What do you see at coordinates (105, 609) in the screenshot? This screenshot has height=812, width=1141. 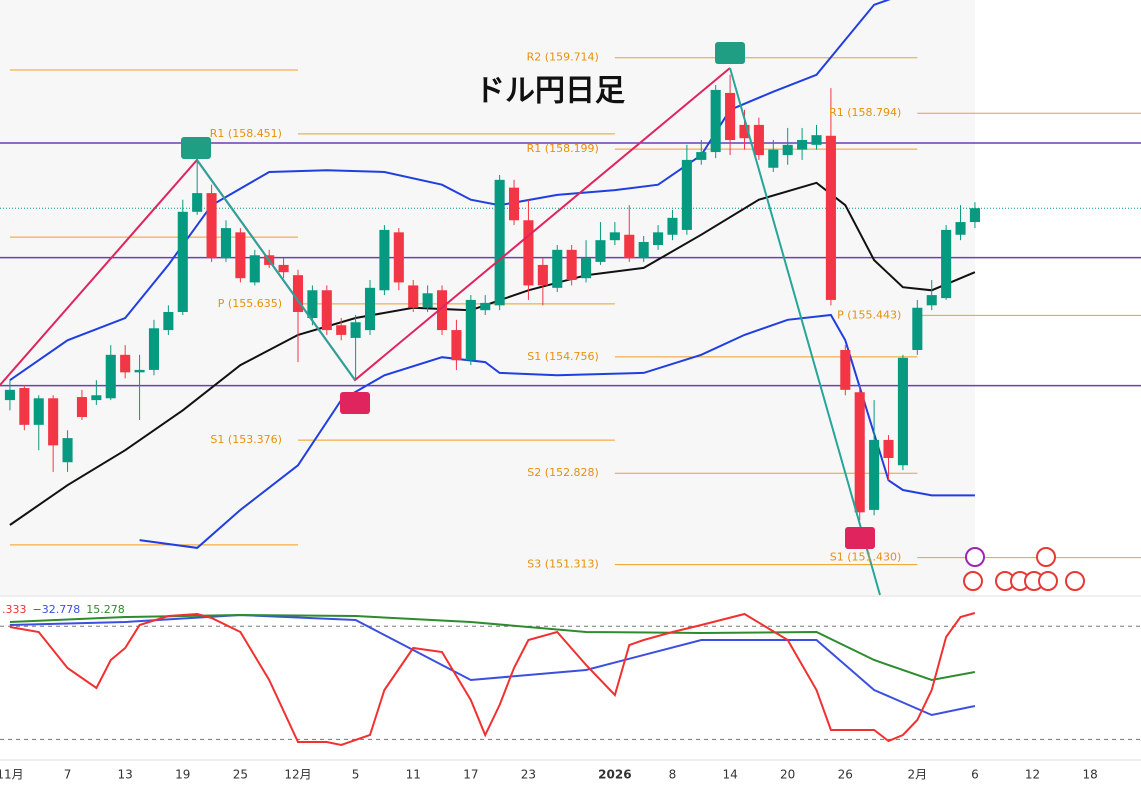 I see `readout-value: 15.278` at bounding box center [105, 609].